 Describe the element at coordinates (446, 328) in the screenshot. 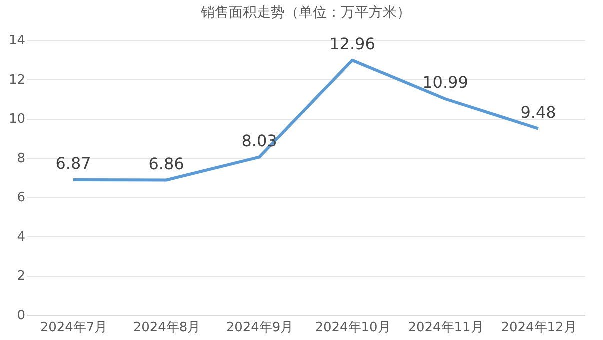

I see `x-tick-label: 2024年11月` at that location.